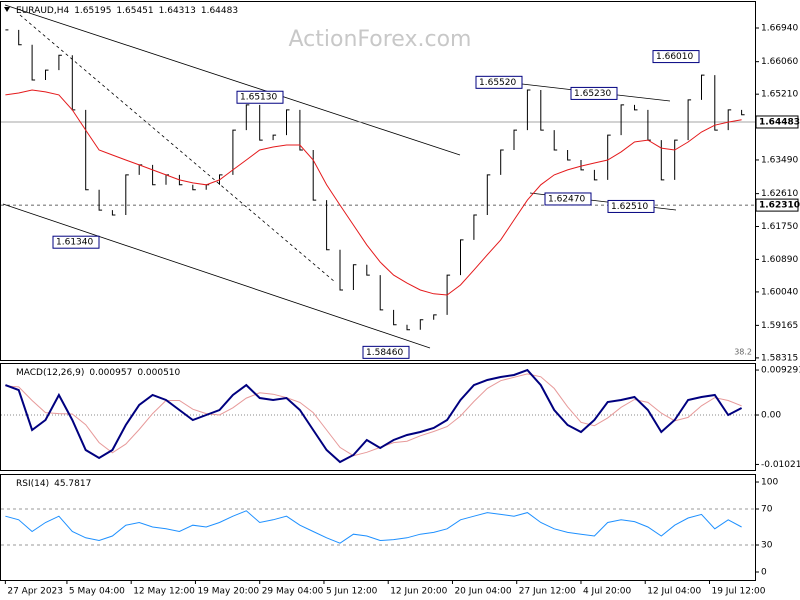 The height and width of the screenshot is (600, 800). What do you see at coordinates (177, 11) in the screenshot?
I see `header-value: 1.64313` at bounding box center [177, 11].